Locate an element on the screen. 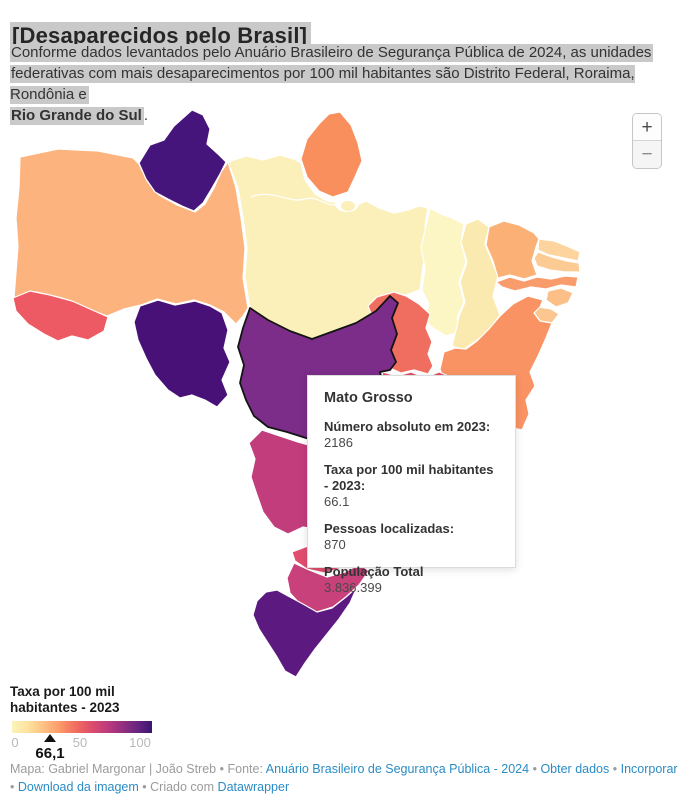  zoom-out-button: − is located at coordinates (647, 154).